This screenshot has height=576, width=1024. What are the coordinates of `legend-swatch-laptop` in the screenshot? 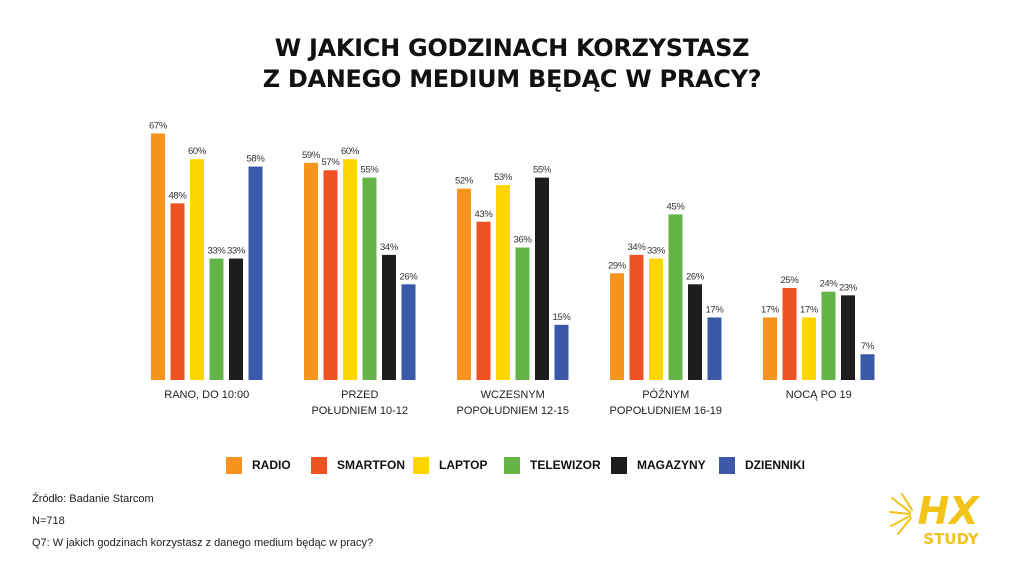 It's located at (421, 465).